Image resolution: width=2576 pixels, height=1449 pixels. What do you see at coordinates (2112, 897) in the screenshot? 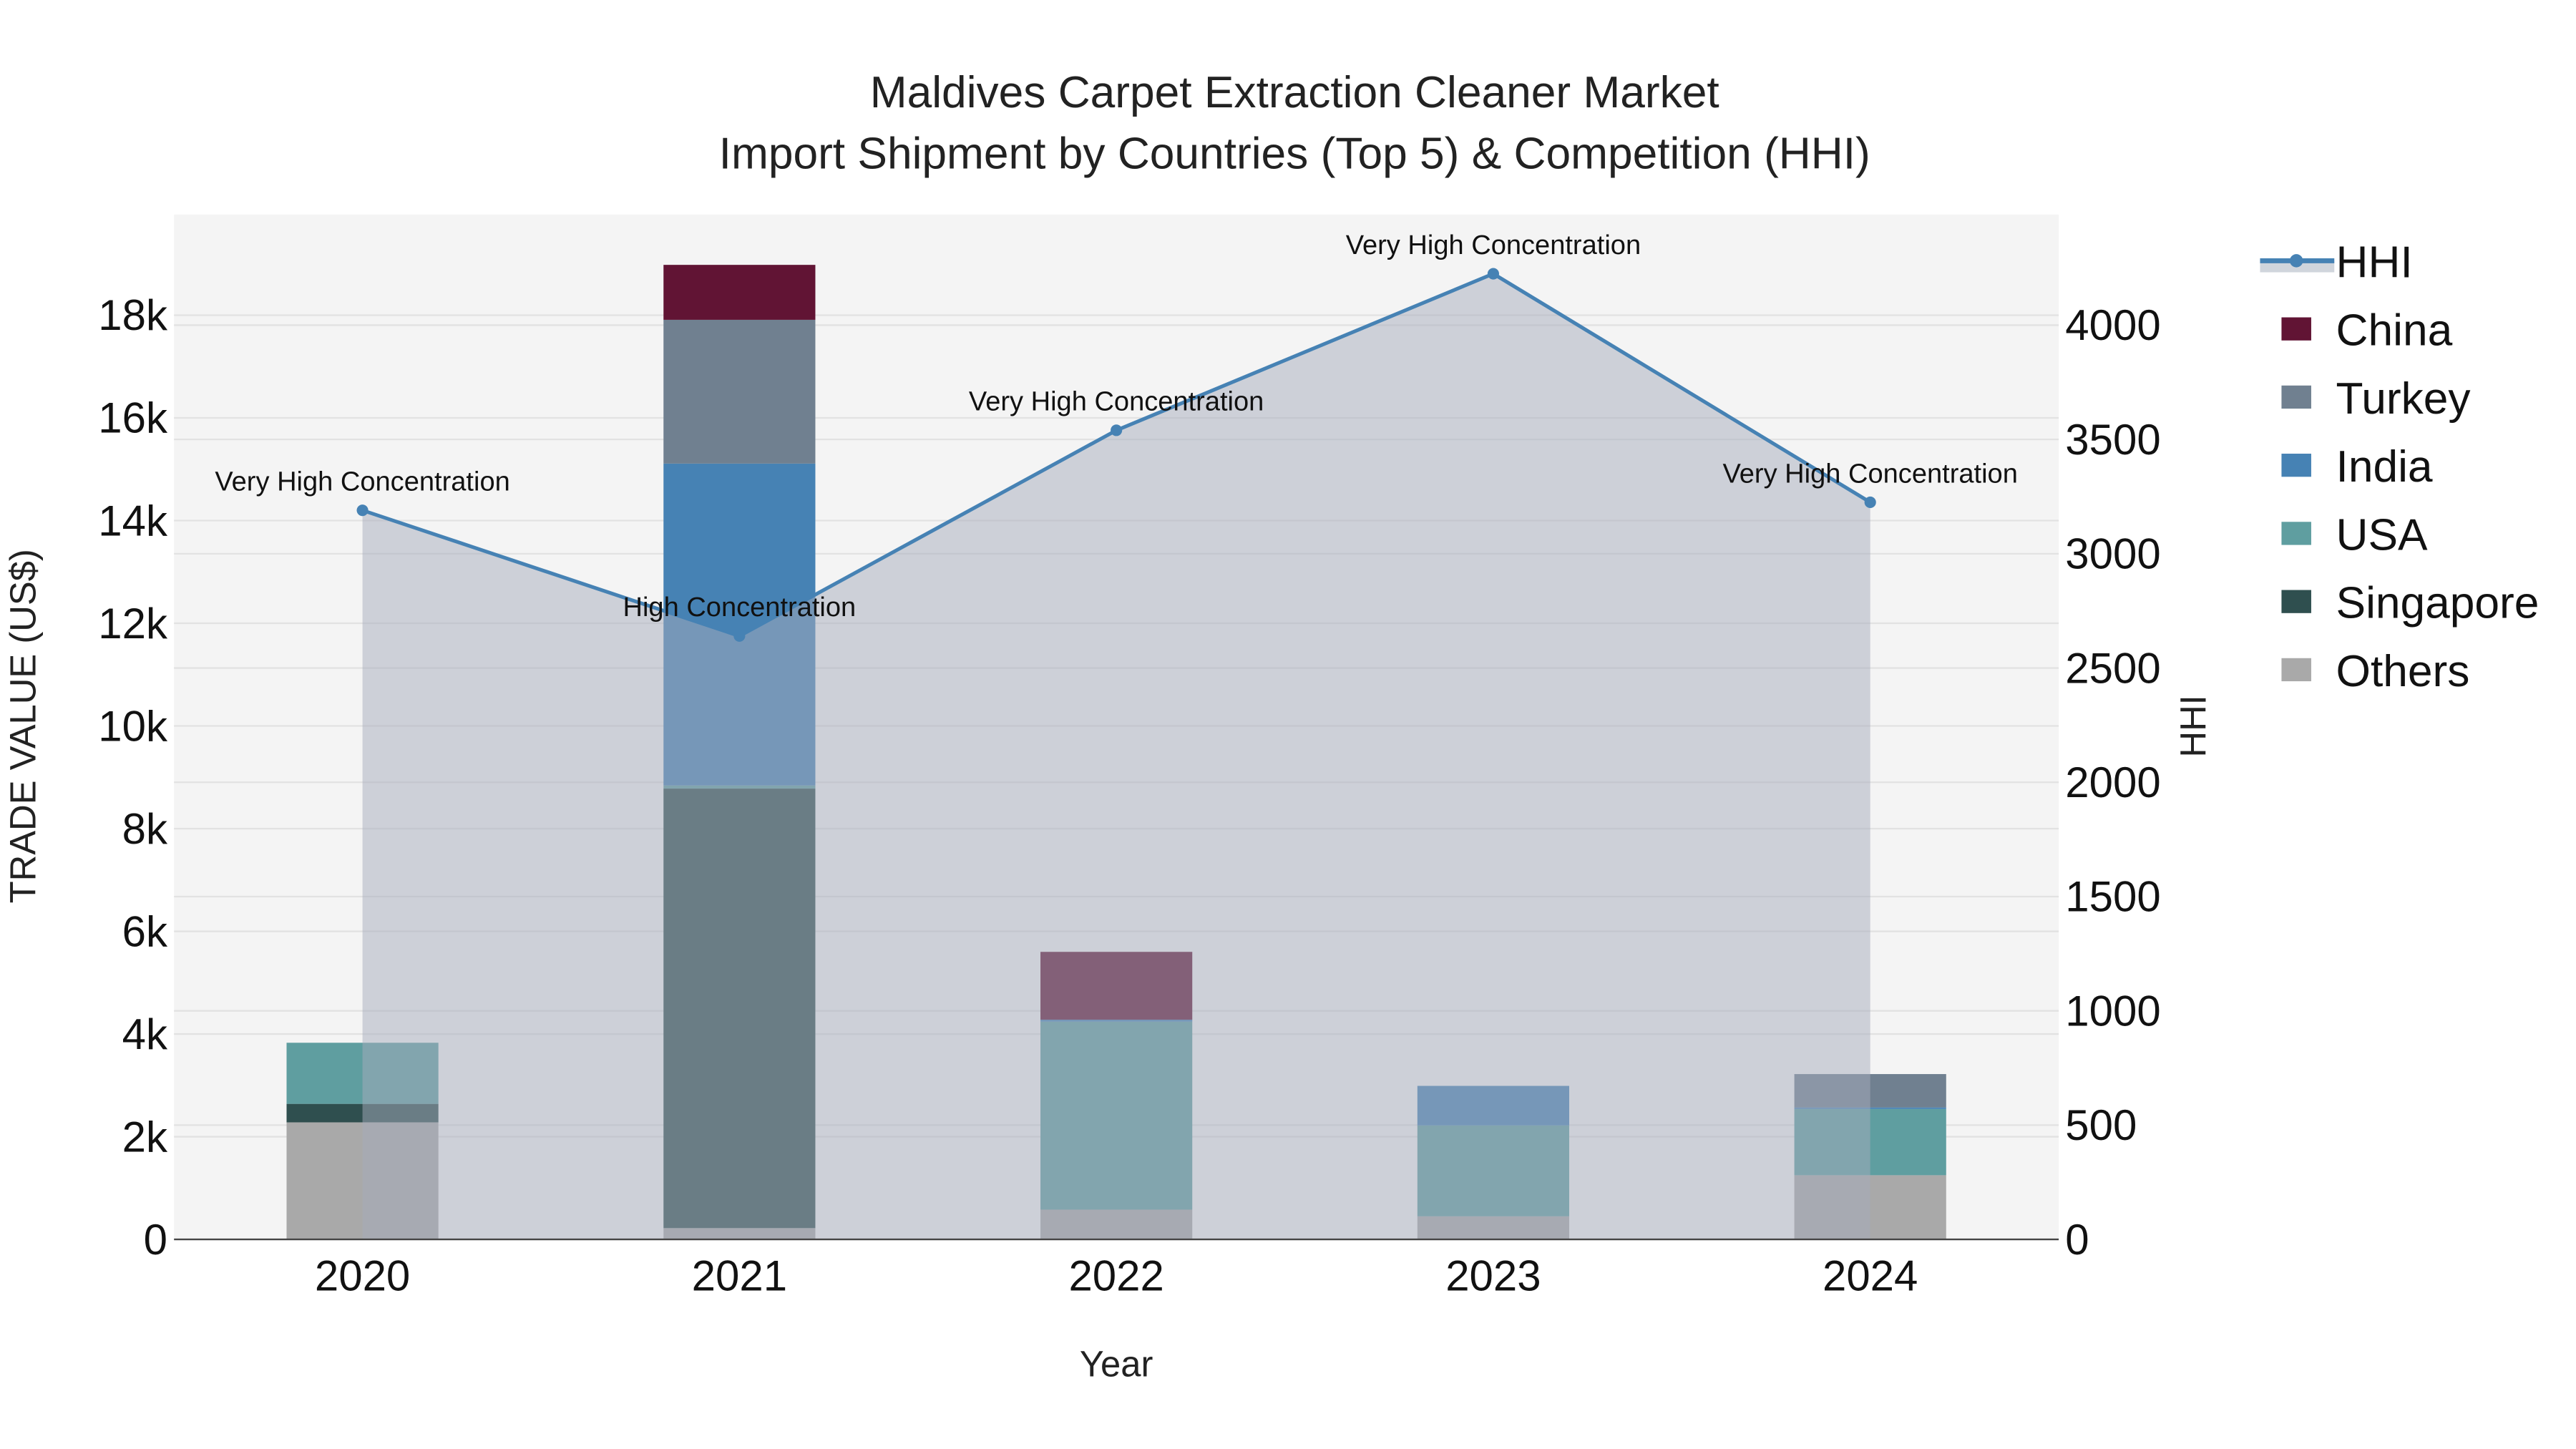
I see `y2-tick-label: 1500` at bounding box center [2112, 897].